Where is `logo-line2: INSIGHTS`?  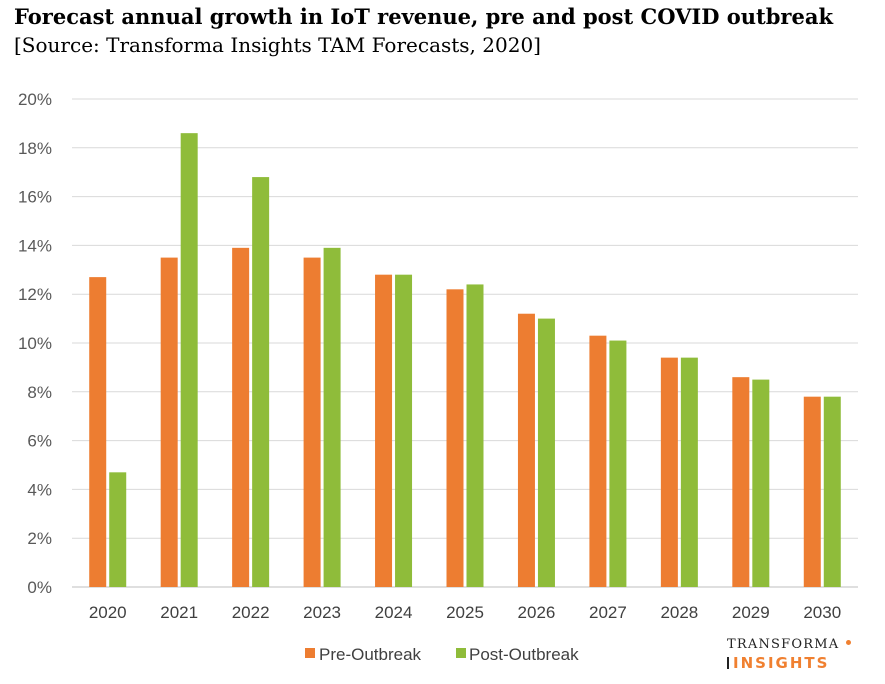
logo-line2: INSIGHTS is located at coordinates (781, 663).